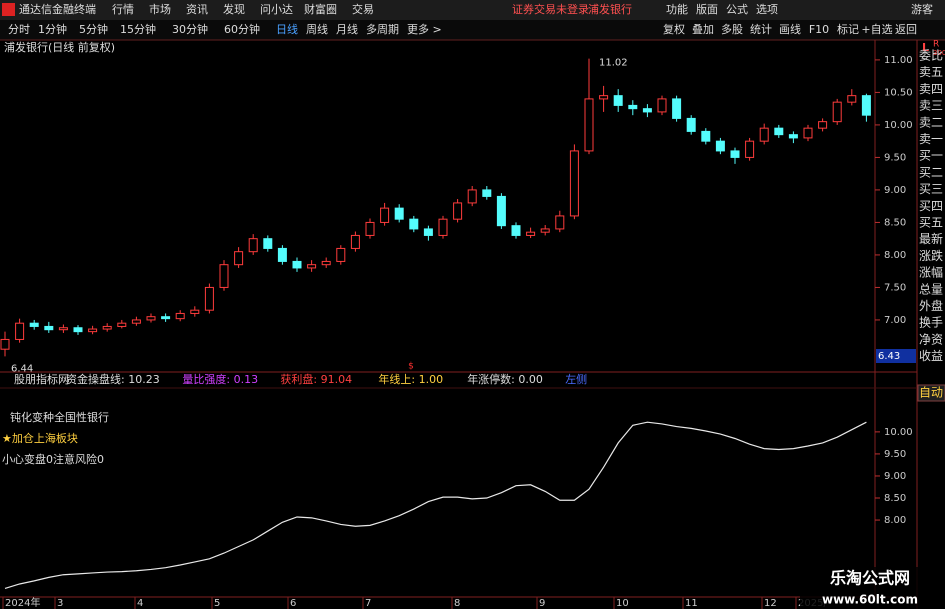  Describe the element at coordinates (57, 9) in the screenshot. I see `app-title: 通达信金融终端` at that location.